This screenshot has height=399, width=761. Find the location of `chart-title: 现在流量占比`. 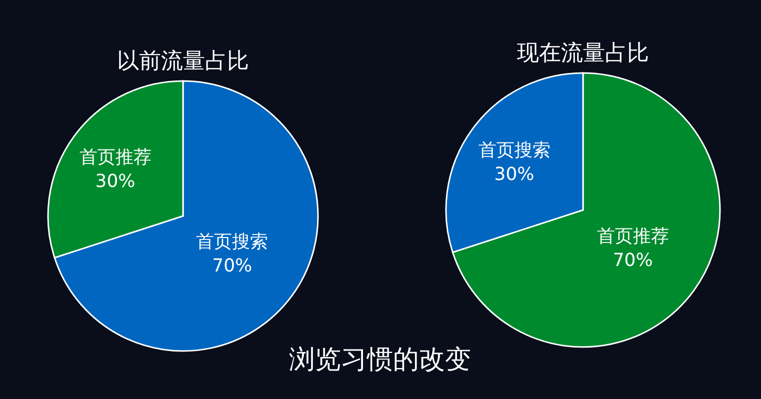

chart-title: 现在流量占比 is located at coordinates (583, 53).